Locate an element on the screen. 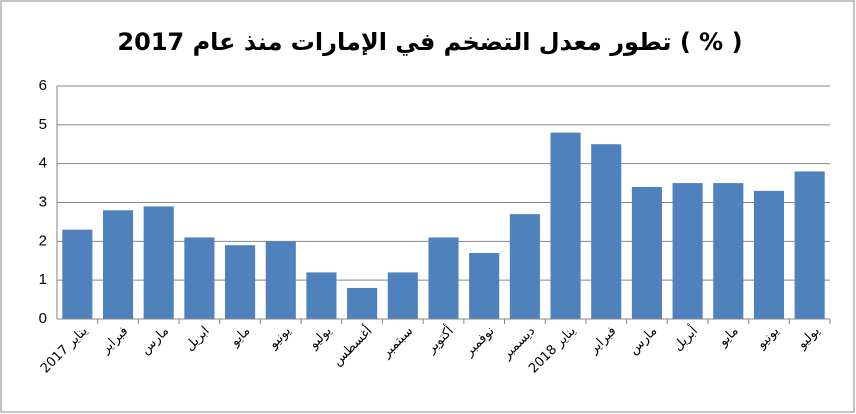  y-tick-label: 6 is located at coordinates (43, 85).